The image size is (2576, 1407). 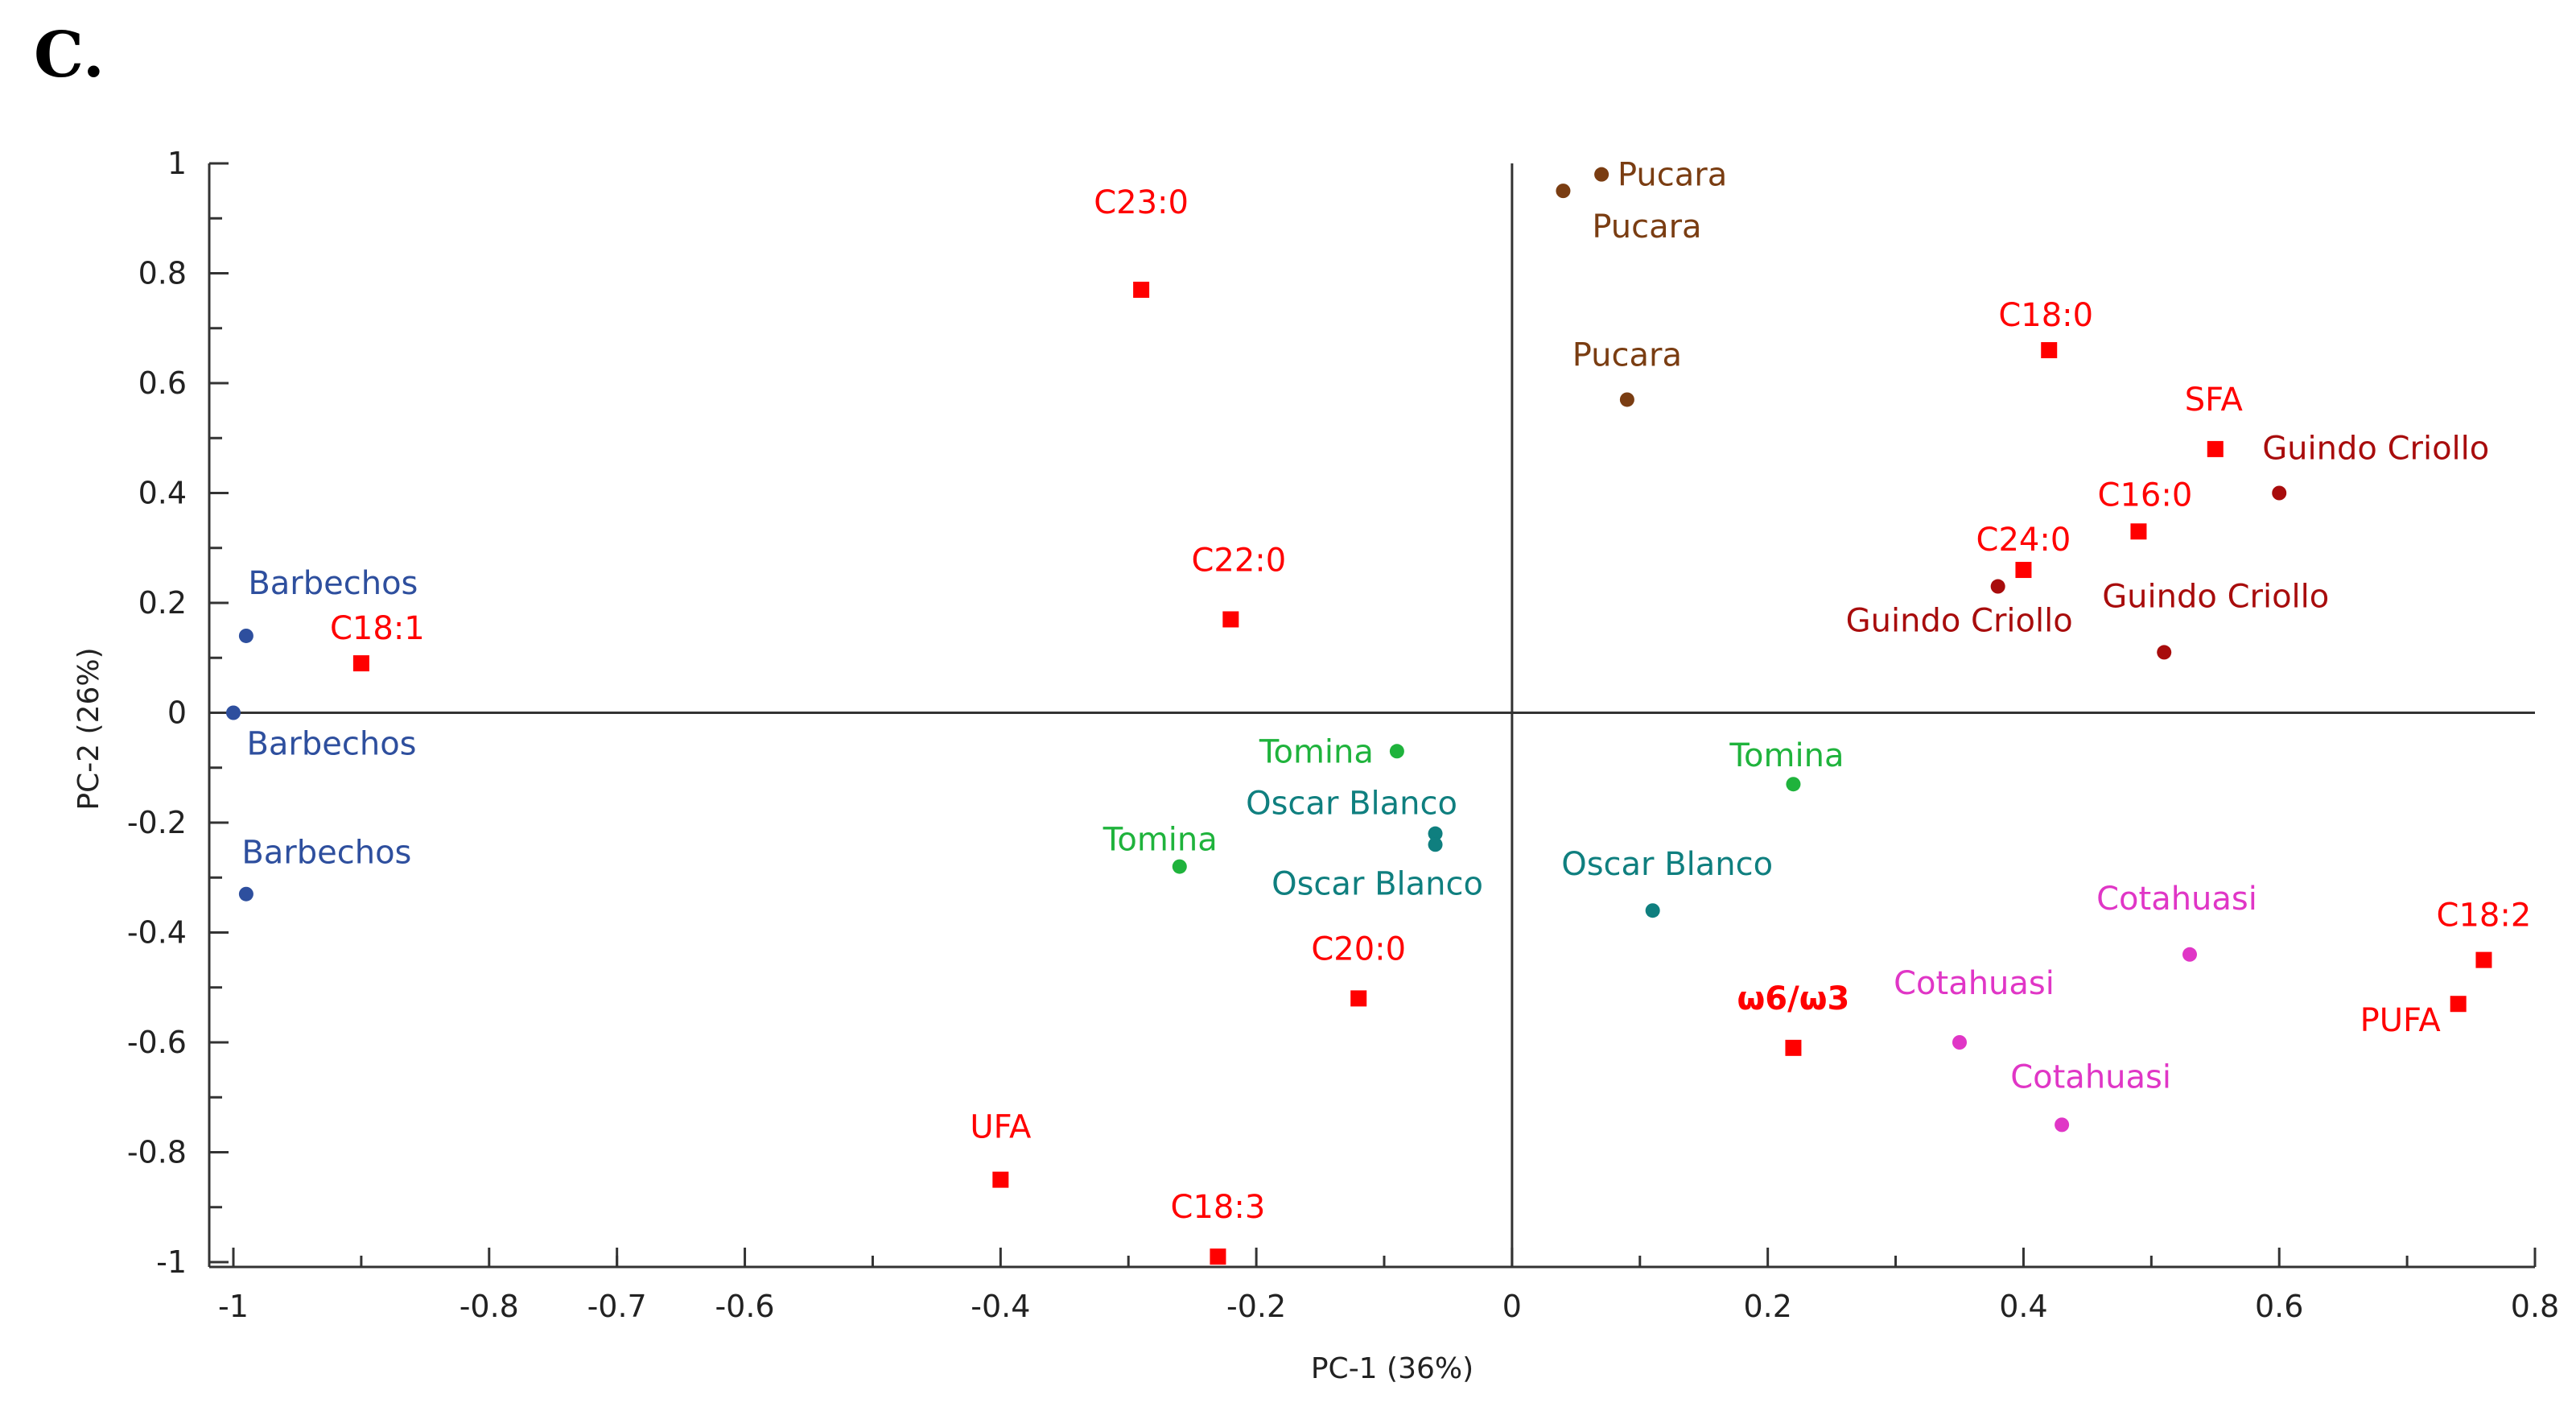 What do you see at coordinates (2535, 1306) in the screenshot?
I see `x-tick-label: 0.8` at bounding box center [2535, 1306].